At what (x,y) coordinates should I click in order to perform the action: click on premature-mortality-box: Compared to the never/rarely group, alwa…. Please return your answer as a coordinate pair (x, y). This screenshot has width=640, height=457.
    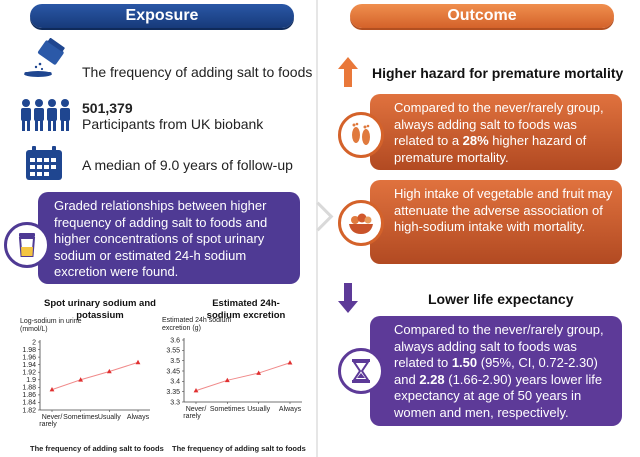
    Looking at the image, I should click on (496, 132).